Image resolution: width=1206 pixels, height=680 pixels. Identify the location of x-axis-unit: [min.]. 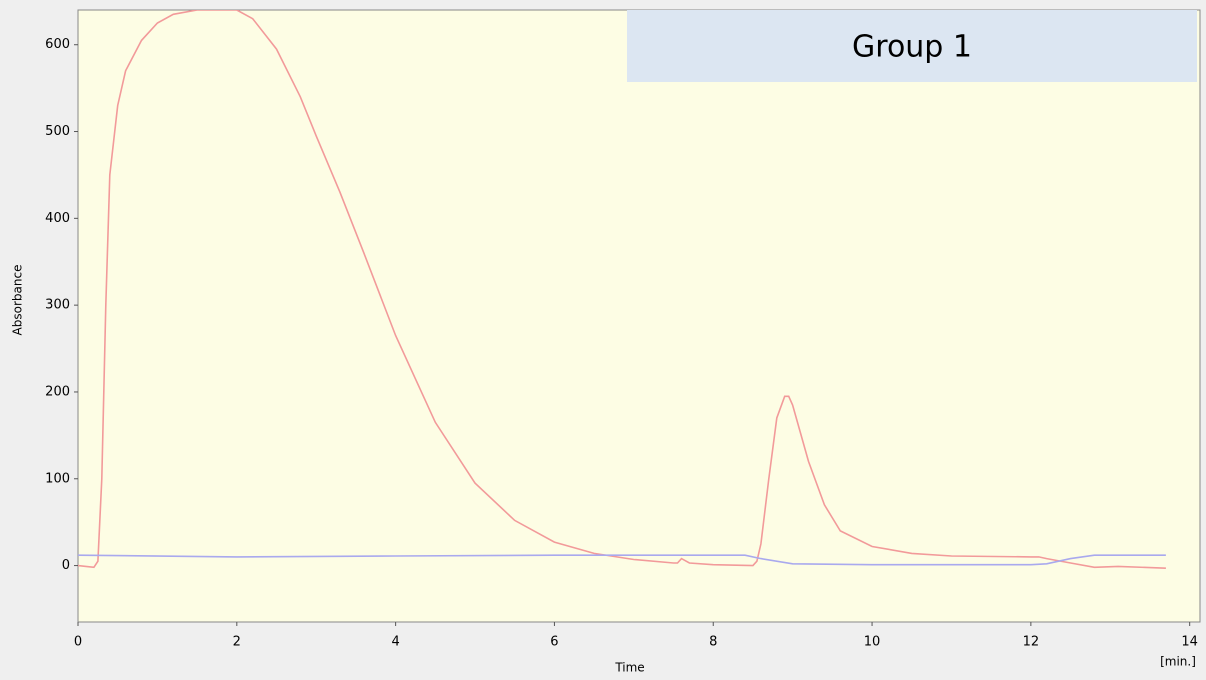
(1178, 662).